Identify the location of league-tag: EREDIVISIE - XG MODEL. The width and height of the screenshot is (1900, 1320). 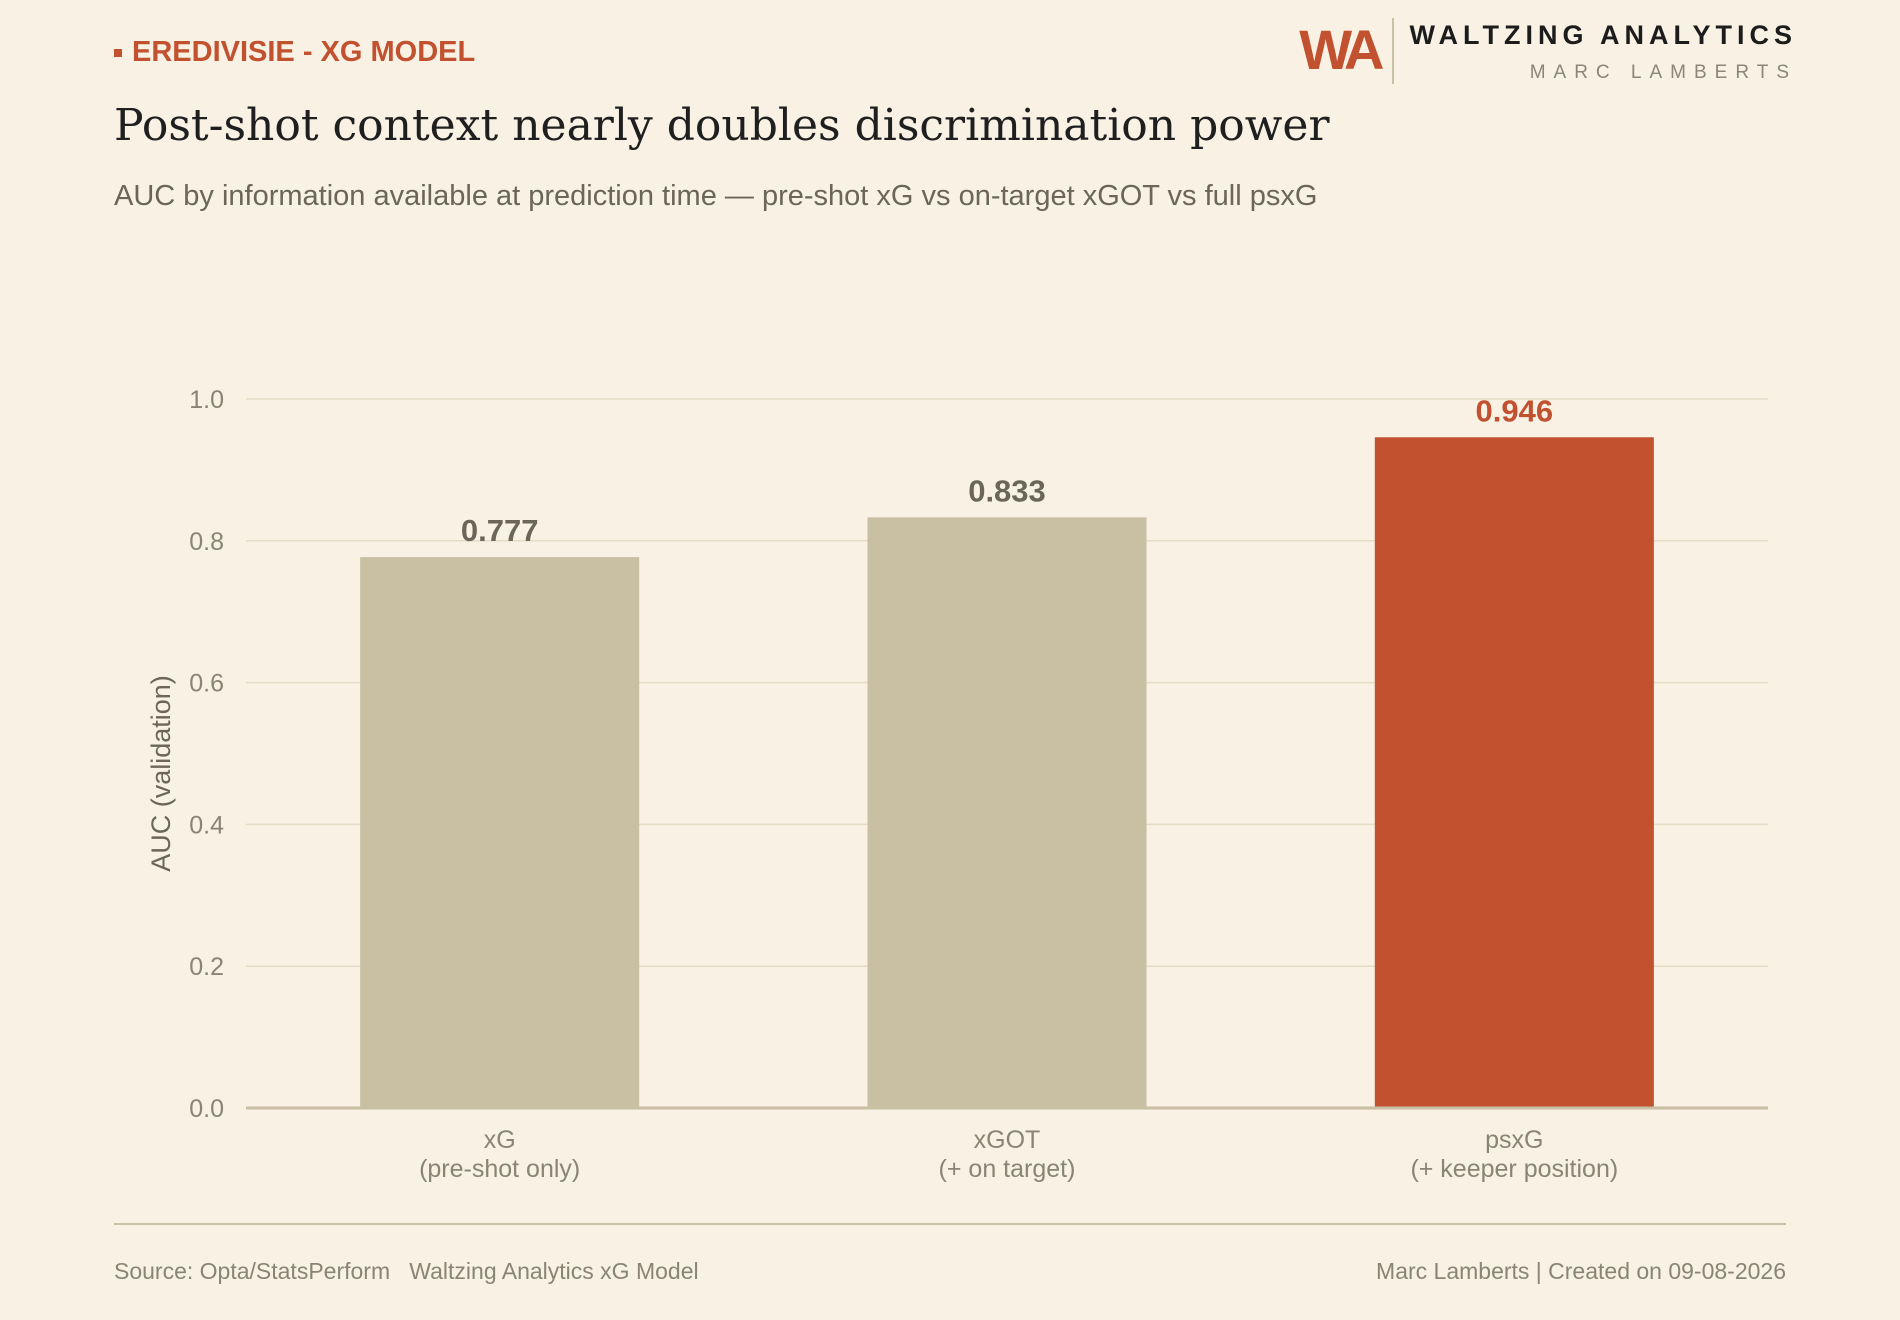
(294, 52).